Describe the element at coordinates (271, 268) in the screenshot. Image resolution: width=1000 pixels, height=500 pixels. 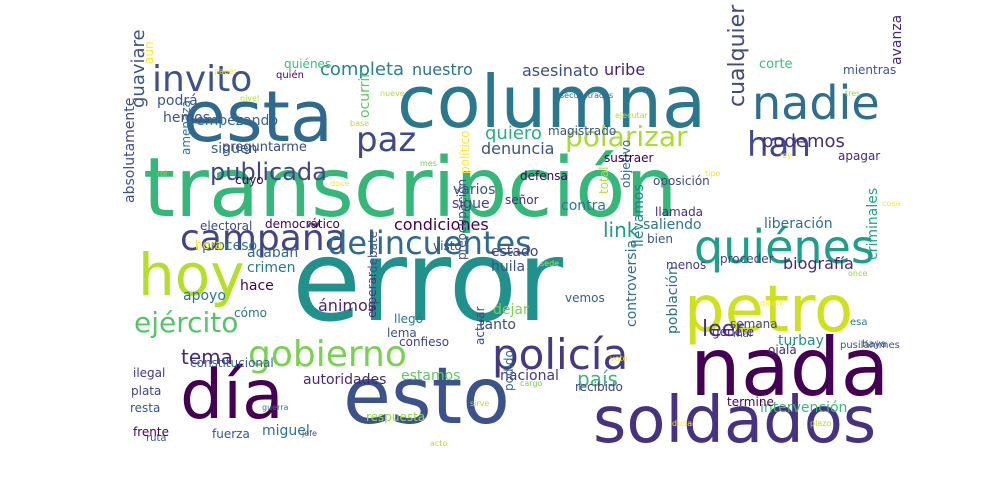
I see `cloud-word: crimen` at that location.